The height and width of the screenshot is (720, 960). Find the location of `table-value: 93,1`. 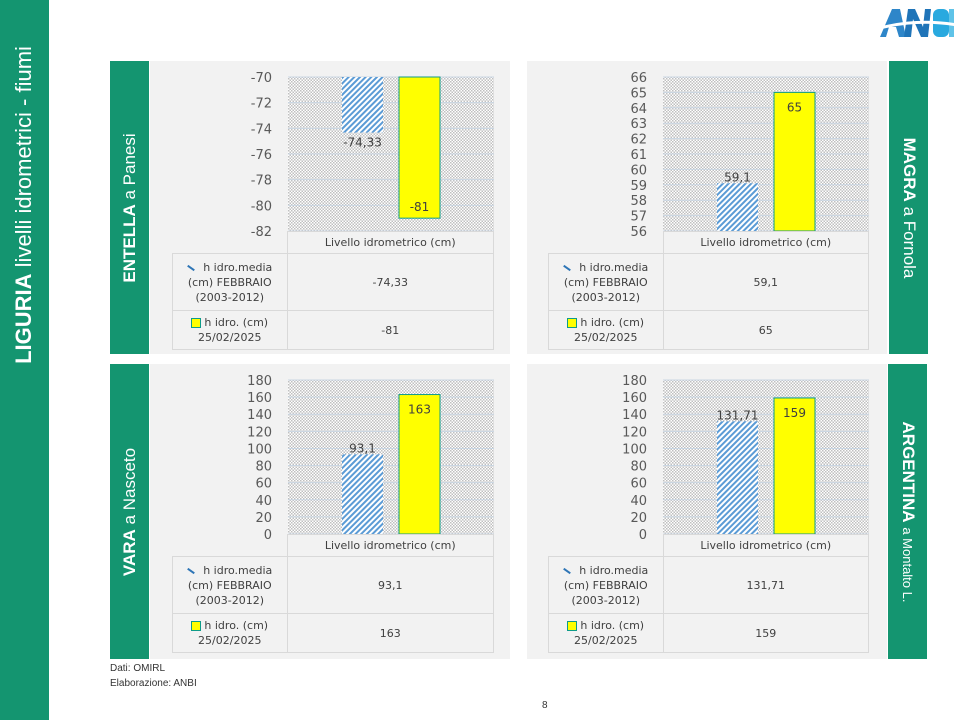

table-value: 93,1 is located at coordinates (390, 585).